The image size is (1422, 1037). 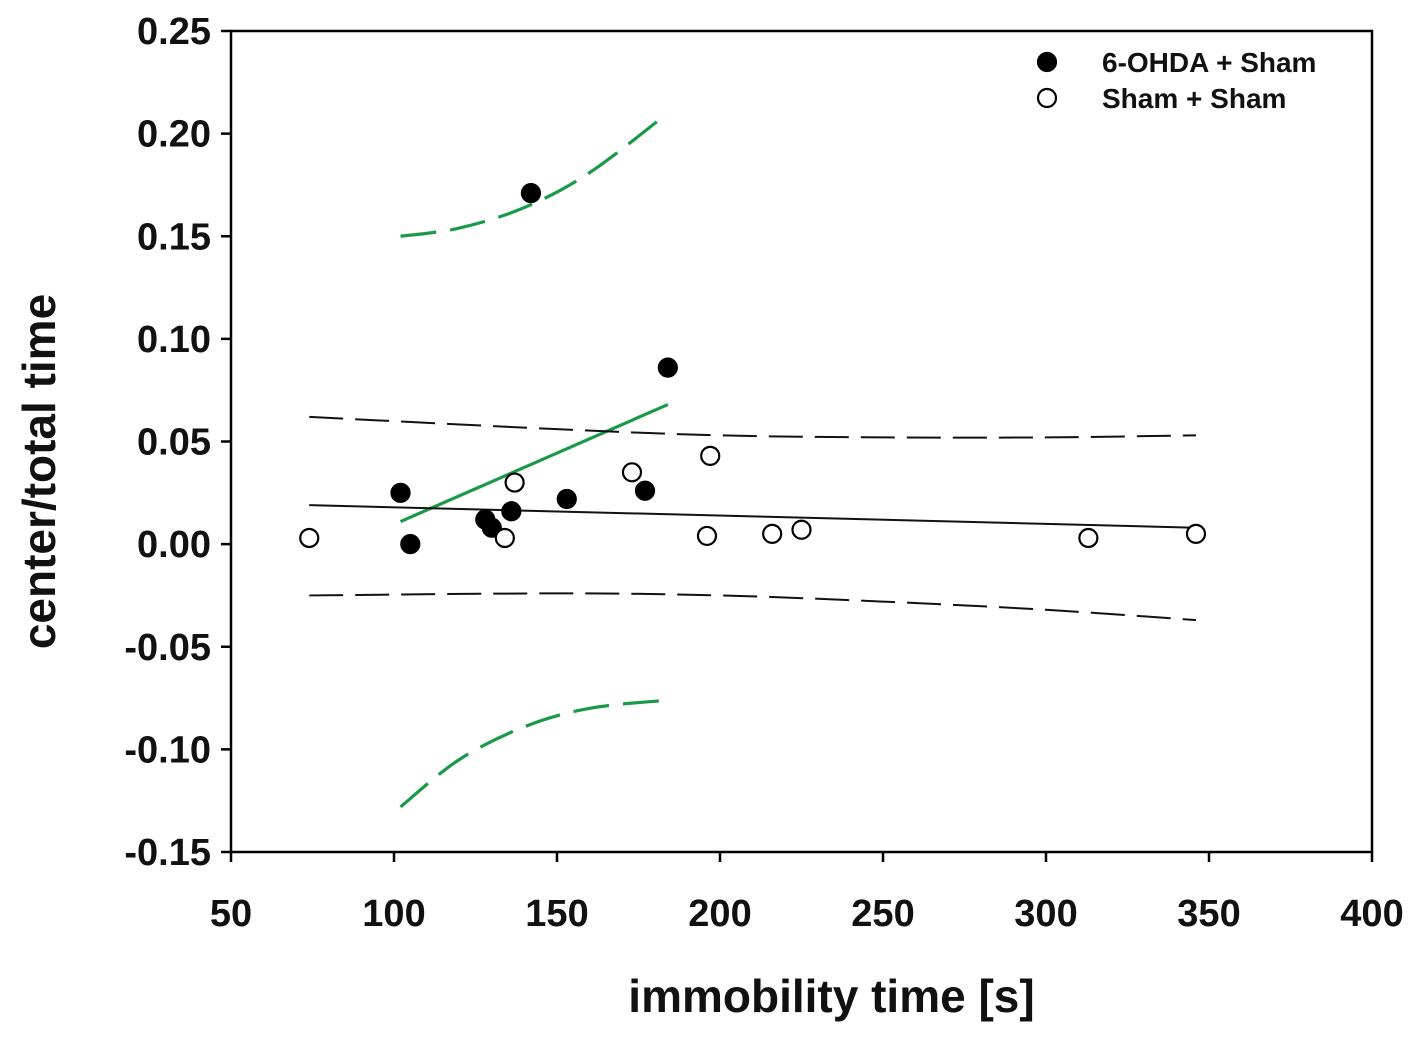 I want to click on legend-label: 6-OHDA + Sham, so click(x=1209, y=62).